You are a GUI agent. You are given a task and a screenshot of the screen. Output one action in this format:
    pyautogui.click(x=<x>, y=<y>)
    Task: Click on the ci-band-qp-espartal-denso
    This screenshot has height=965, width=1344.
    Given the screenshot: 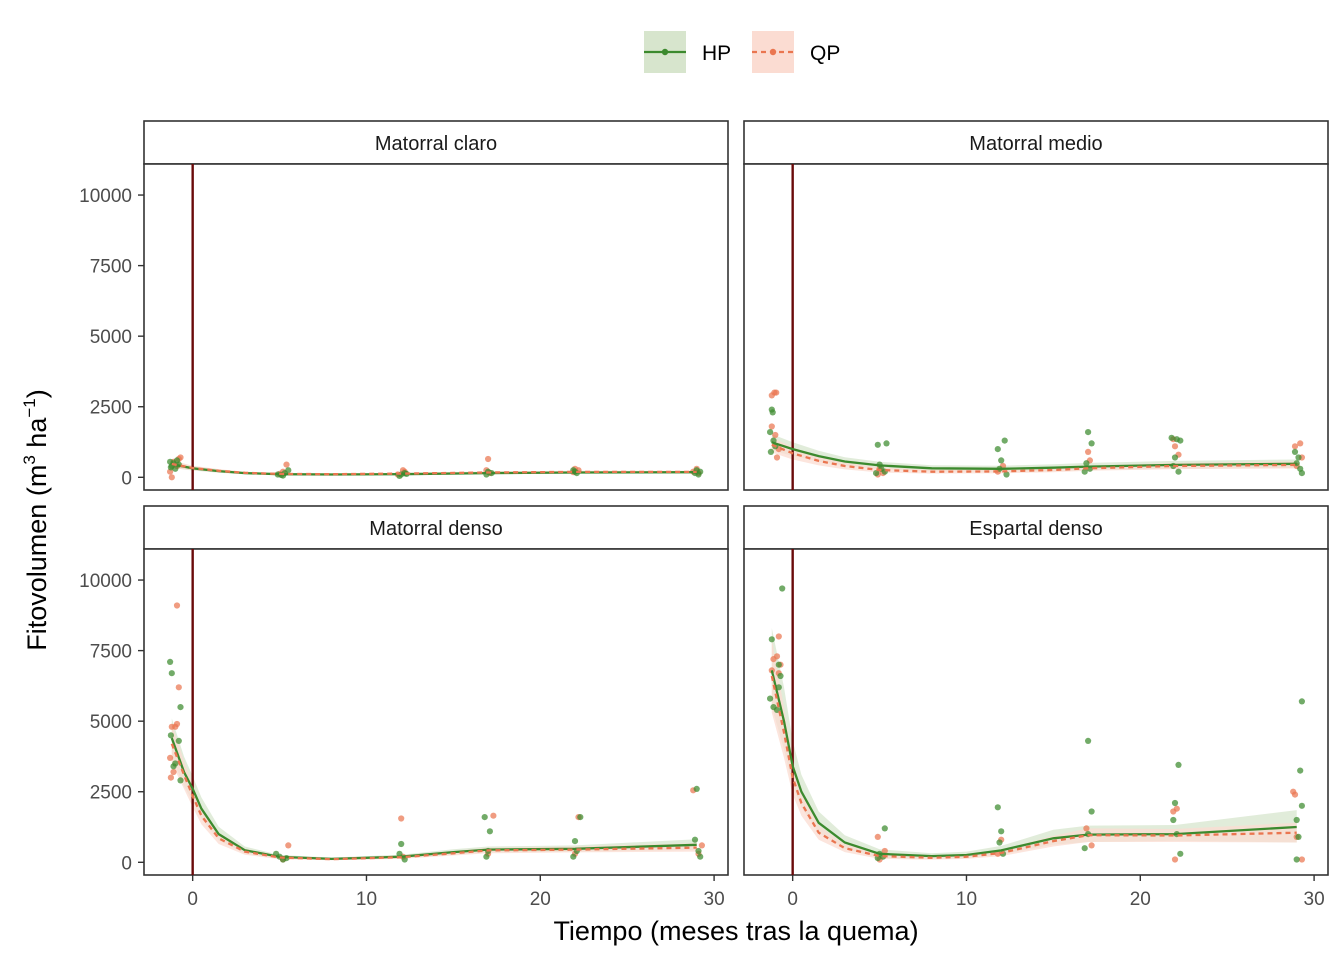 What is the action you would take?
    pyautogui.click(x=1034, y=749)
    